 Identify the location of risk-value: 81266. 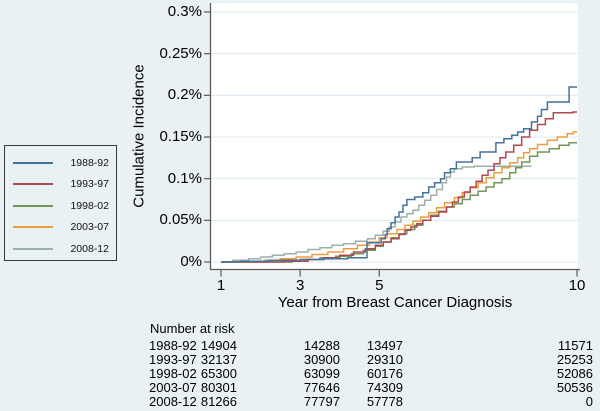
(218, 401).